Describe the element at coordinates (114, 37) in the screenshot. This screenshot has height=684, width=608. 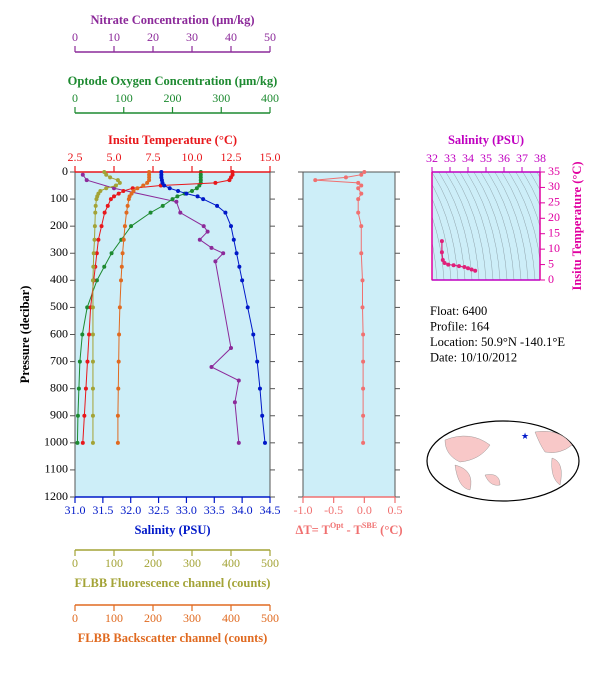
I see `x-tick-label: 10` at that location.